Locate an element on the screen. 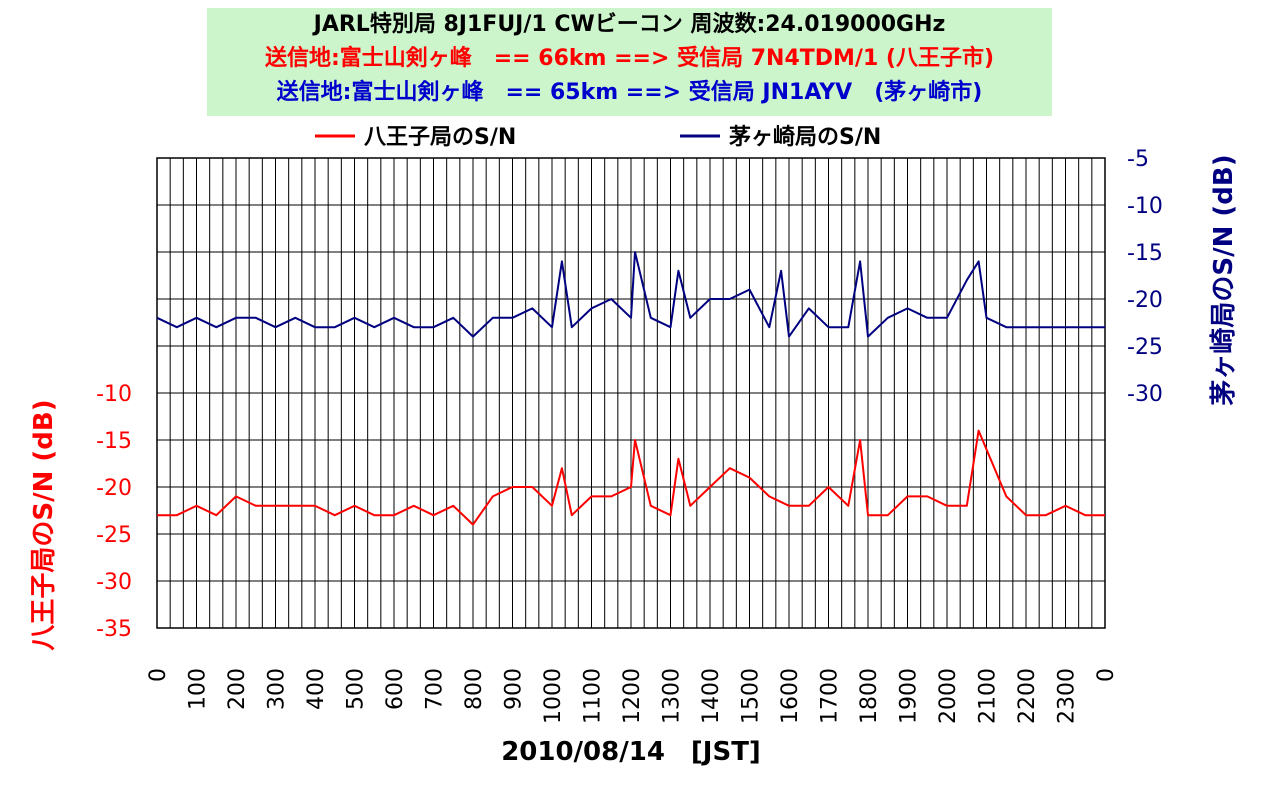 This screenshot has width=1280, height=790. legend: 八王子局のS/N 茅ヶ崎局のS/N is located at coordinates (598, 137).